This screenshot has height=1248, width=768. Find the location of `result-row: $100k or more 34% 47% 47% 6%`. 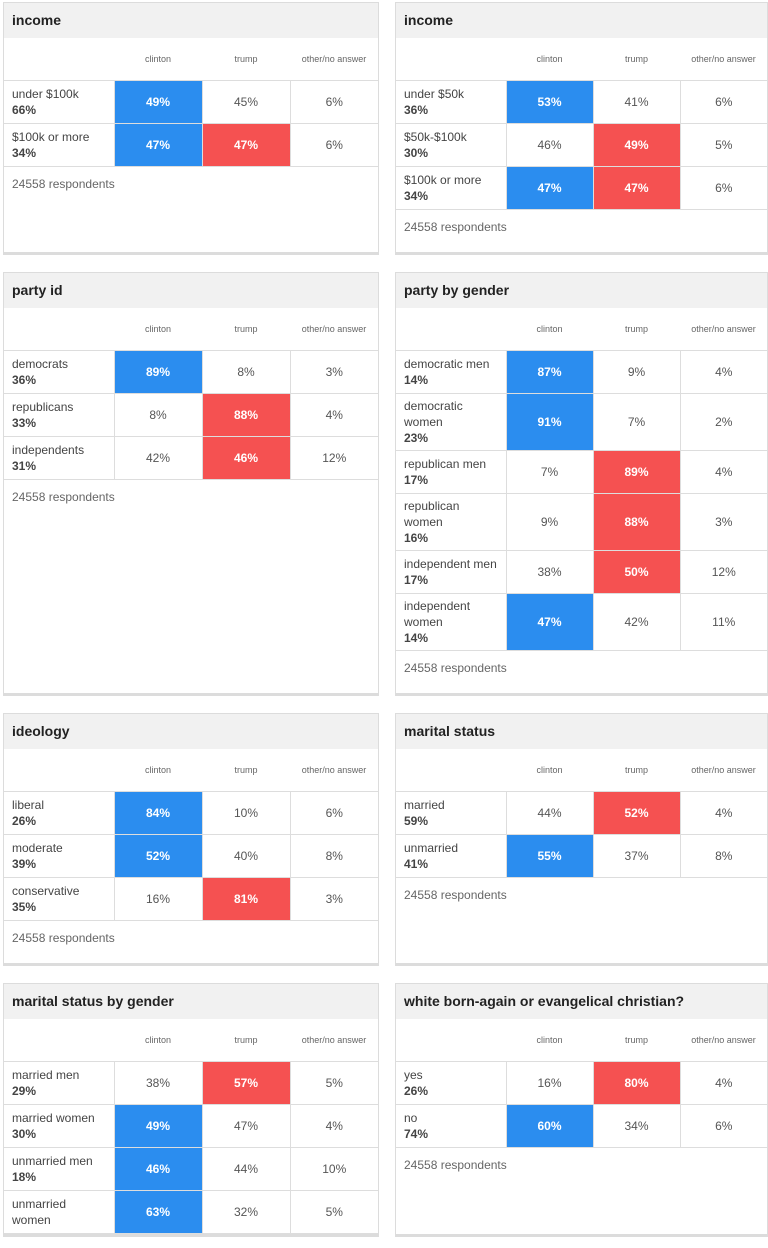

result-row: $100k or more 34% 47% 47% 6% is located at coordinates (581, 188).